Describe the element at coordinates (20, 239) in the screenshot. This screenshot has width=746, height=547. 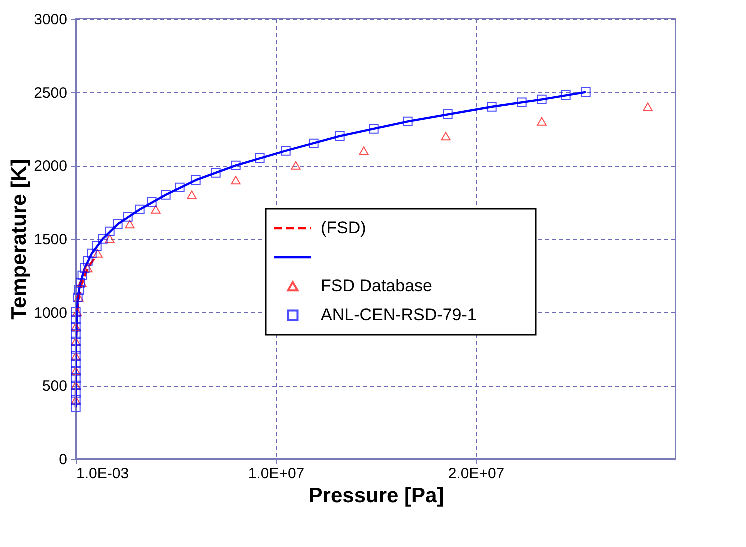
I see `y-axis-title: Temperature [K]` at that location.